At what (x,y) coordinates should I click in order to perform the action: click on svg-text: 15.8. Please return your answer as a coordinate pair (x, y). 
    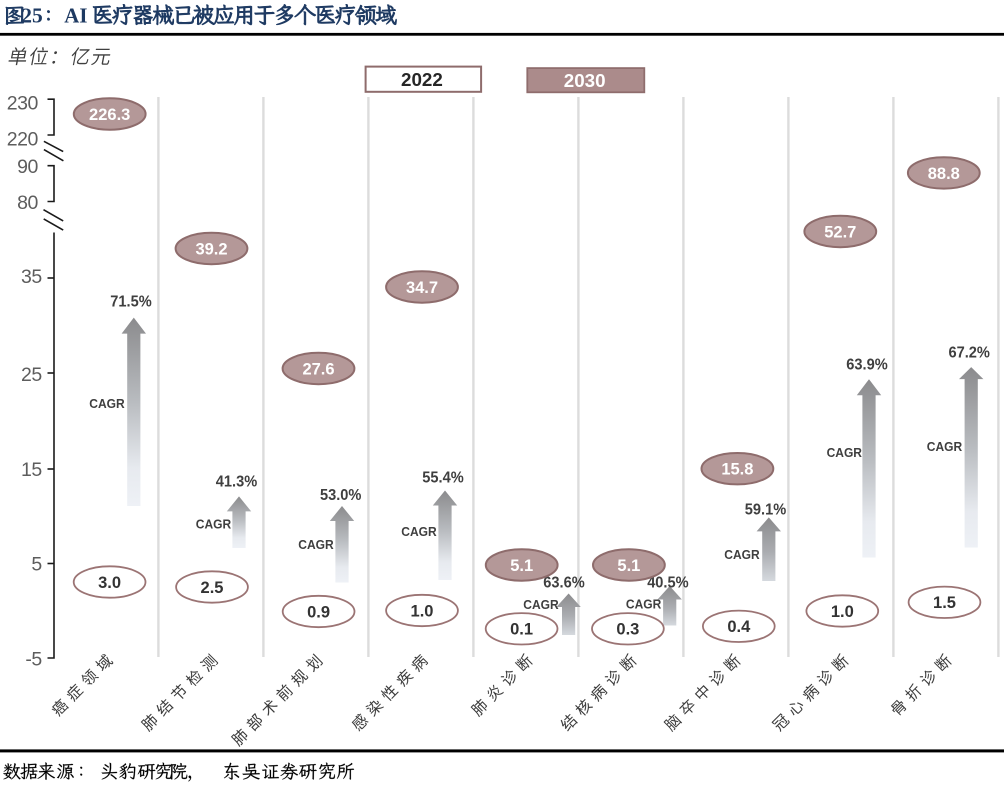
    Looking at the image, I should click on (737, 470).